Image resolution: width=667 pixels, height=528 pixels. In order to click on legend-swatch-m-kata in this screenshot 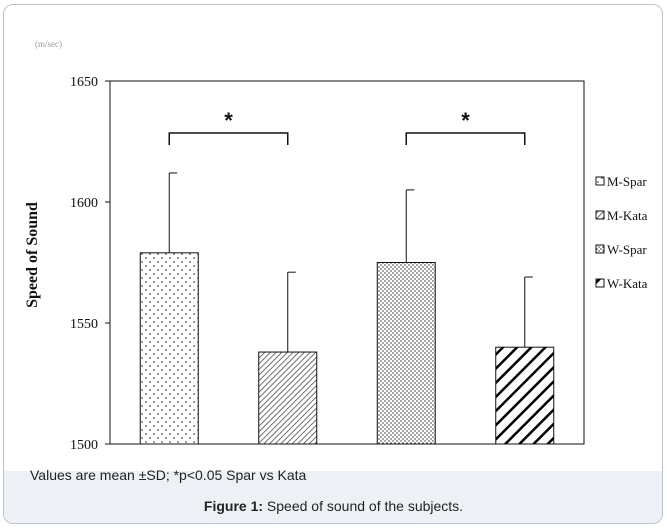, I will do `click(600, 215)`.